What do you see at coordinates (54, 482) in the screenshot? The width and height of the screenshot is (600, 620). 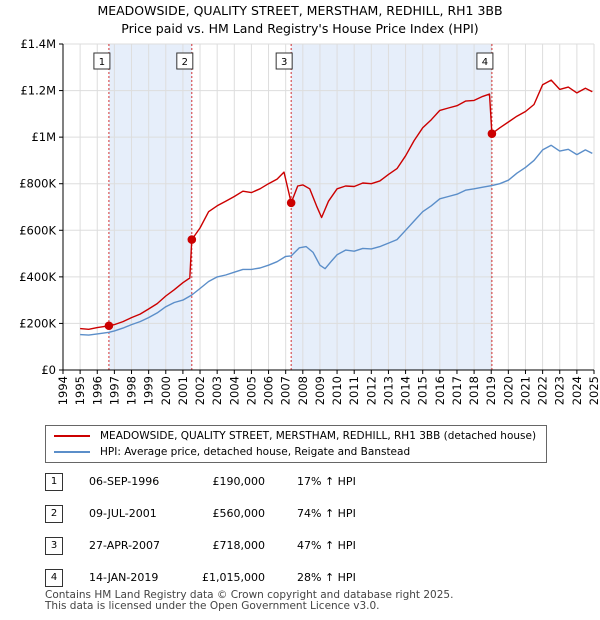 I see `sale-number-badge: 1` at bounding box center [54, 482].